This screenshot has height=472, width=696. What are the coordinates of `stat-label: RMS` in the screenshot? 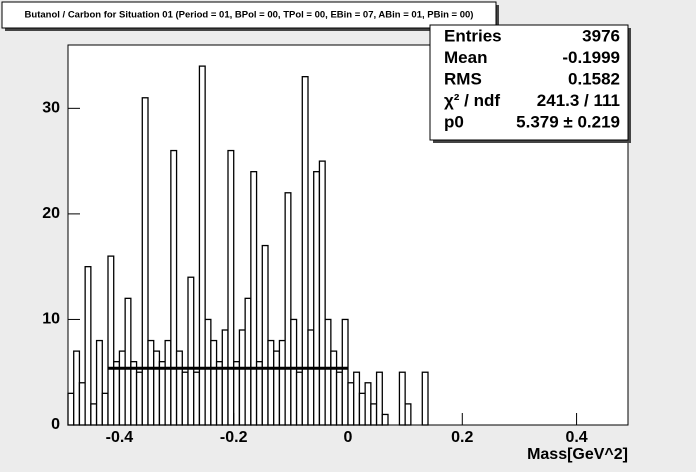 It's located at (463, 78).